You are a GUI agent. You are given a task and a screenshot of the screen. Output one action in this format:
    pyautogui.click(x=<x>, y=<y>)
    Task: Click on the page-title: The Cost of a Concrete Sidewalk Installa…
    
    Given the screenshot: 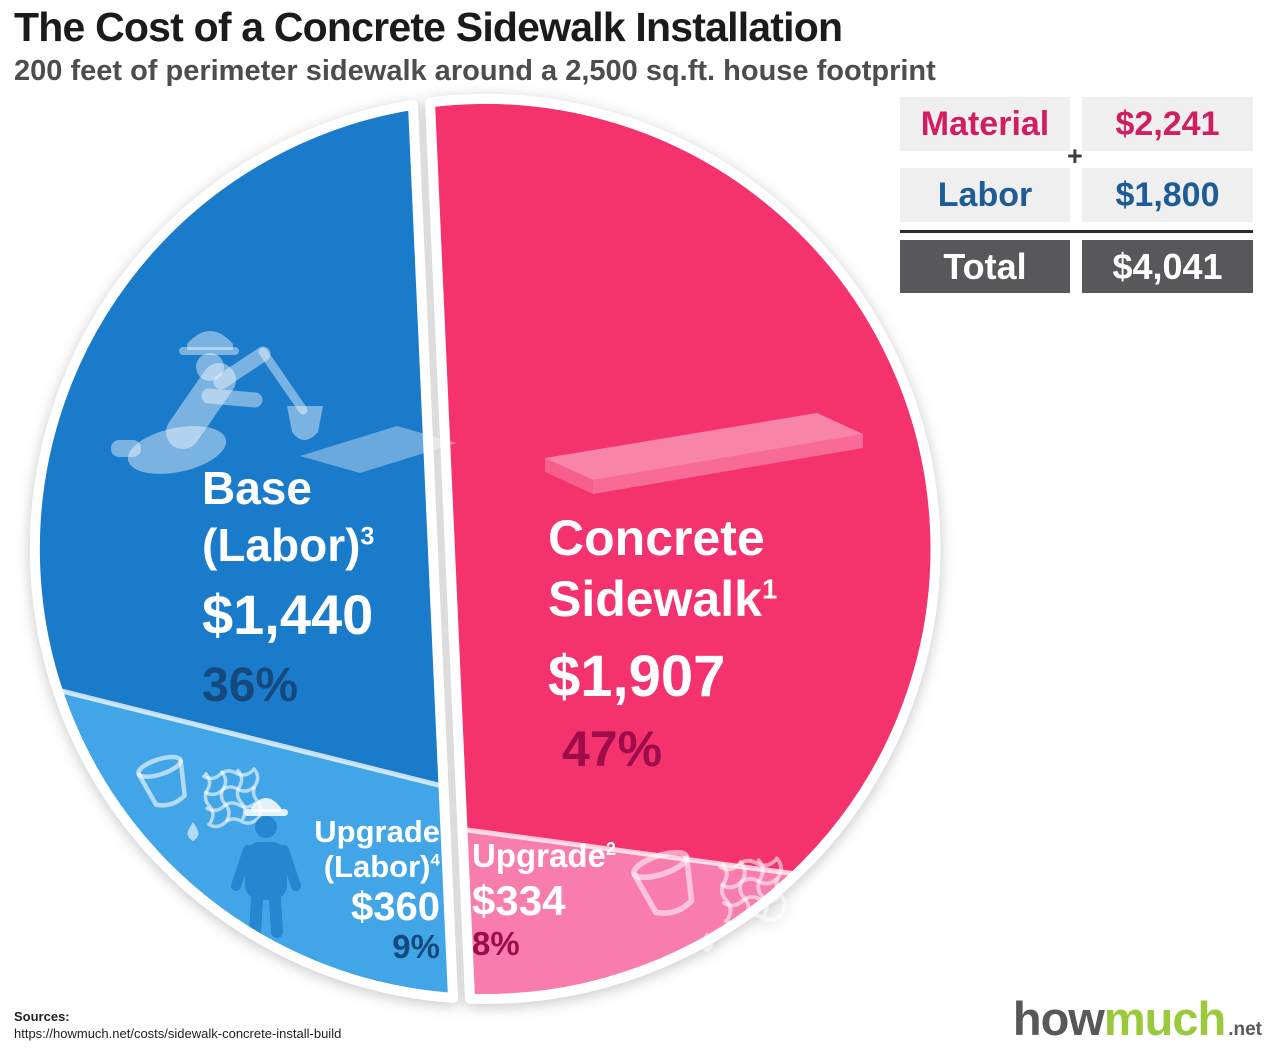 What is the action you would take?
    pyautogui.click(x=428, y=27)
    